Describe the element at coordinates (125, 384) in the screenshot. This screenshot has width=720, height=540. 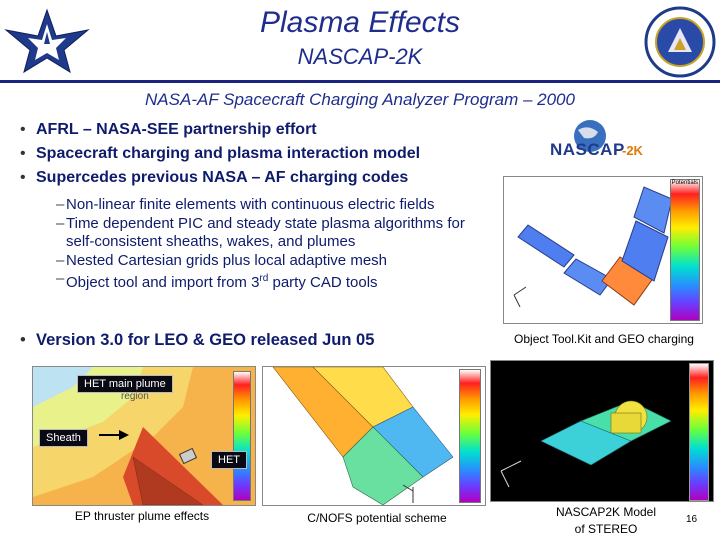
I see `label-het-plume: HET main plume` at that location.